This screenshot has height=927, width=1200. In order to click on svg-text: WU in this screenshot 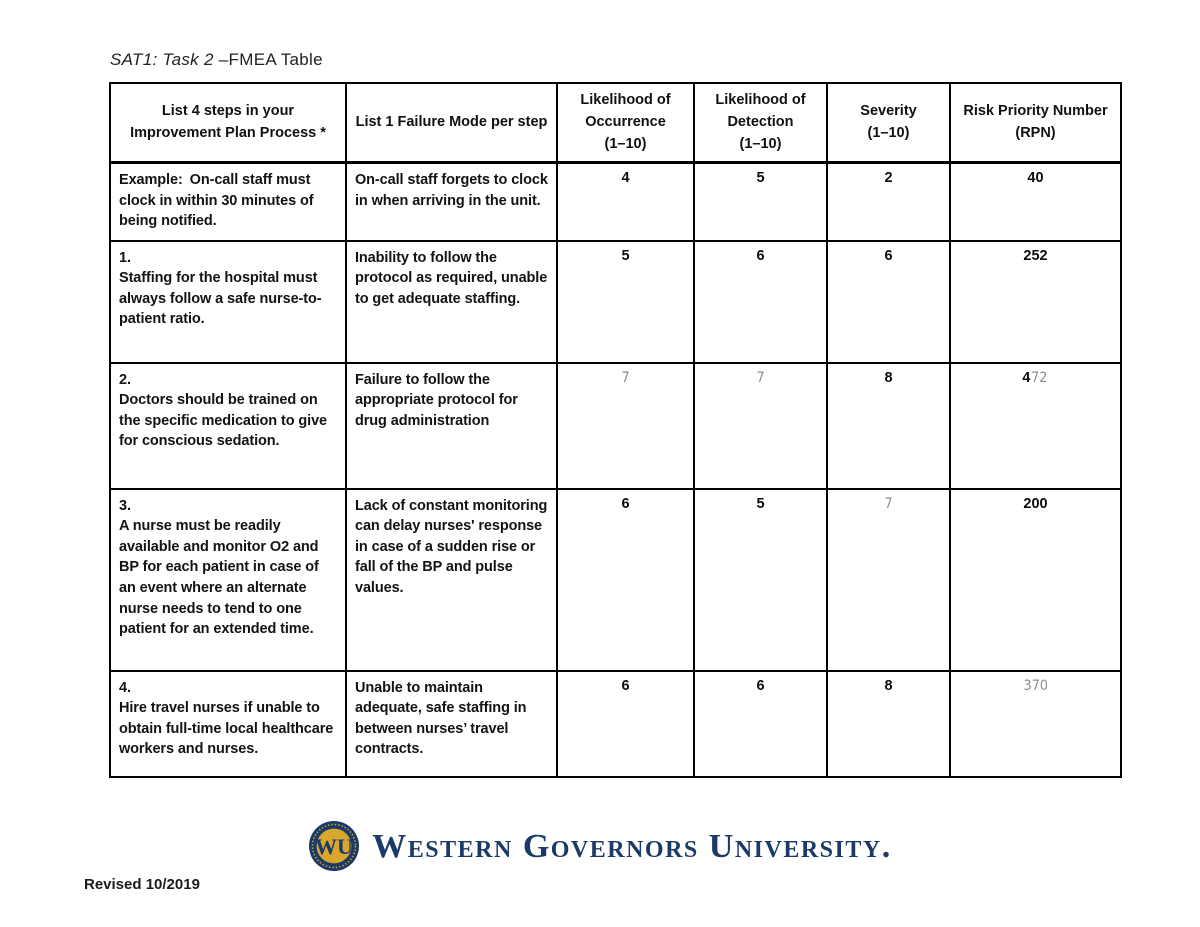, I will do `click(334, 846)`.